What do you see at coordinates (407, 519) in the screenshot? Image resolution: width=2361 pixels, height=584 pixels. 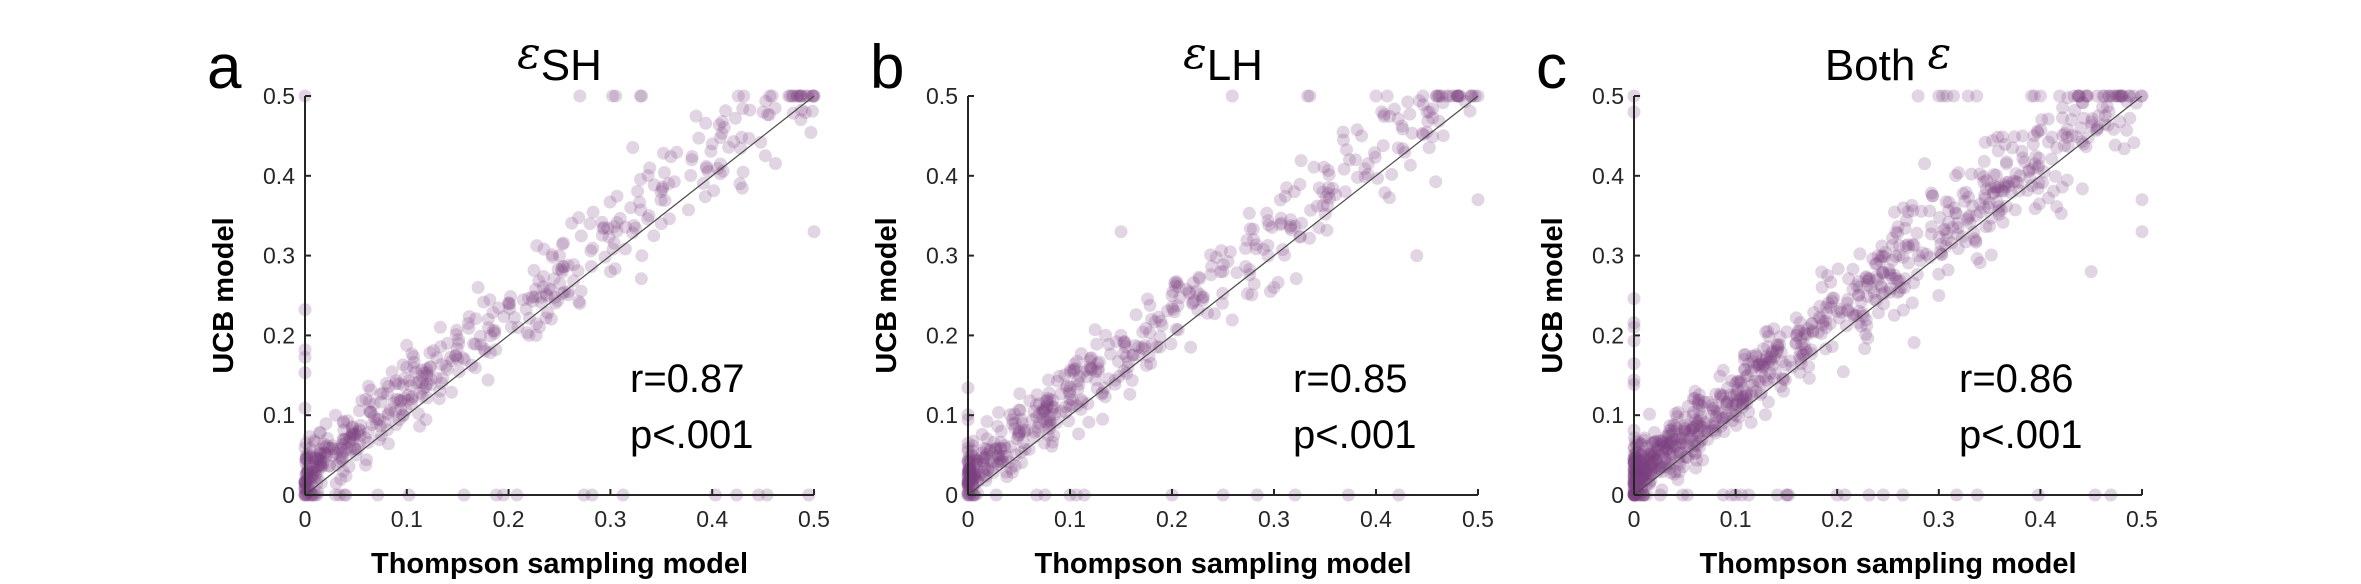 I see `x-tick-label: 0.1` at bounding box center [407, 519].